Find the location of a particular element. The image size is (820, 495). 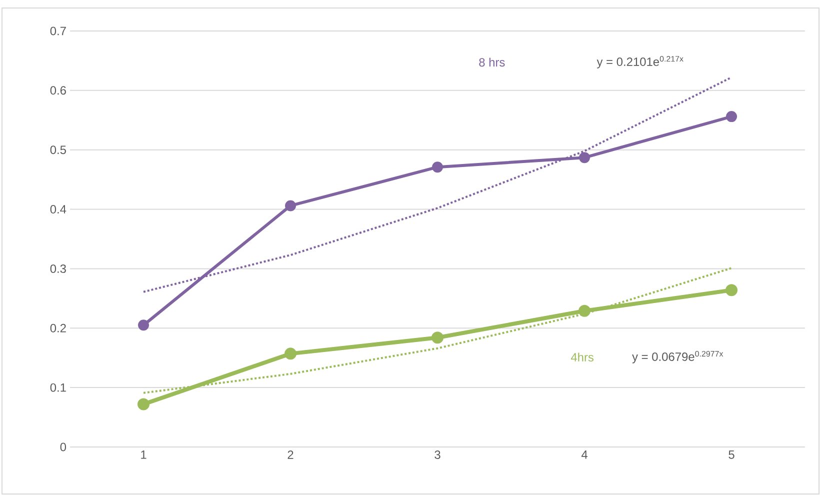

y-tick-label: 0.2 is located at coordinates (58, 328).